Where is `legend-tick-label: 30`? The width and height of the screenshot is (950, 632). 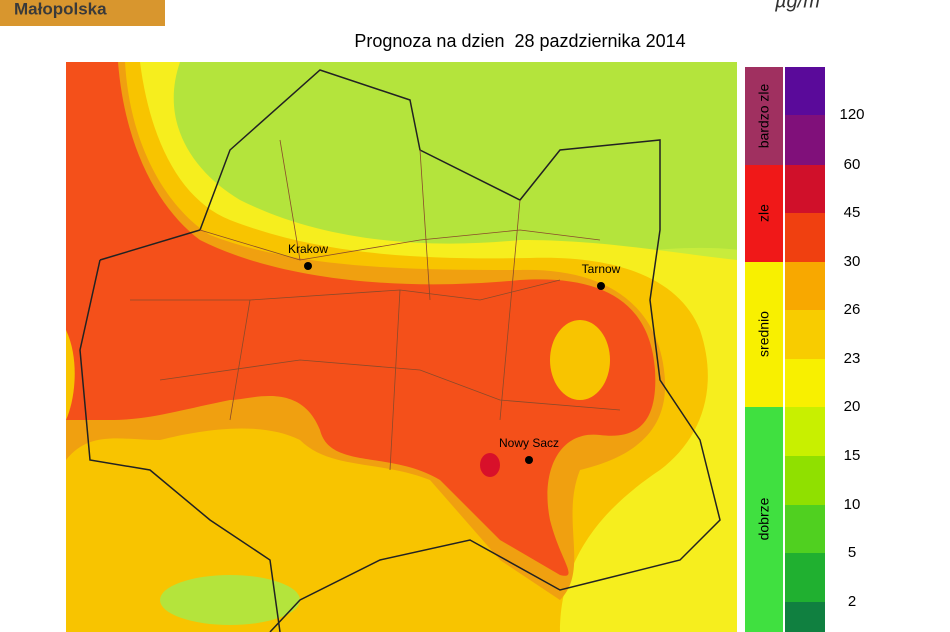
legend-tick-label: 30 is located at coordinates (852, 261).